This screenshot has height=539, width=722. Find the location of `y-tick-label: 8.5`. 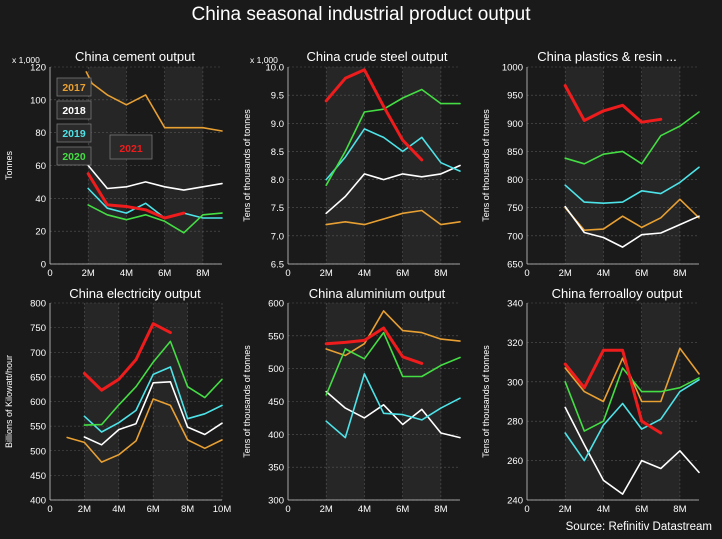

y-tick-label: 8.5 is located at coordinates (277, 152).